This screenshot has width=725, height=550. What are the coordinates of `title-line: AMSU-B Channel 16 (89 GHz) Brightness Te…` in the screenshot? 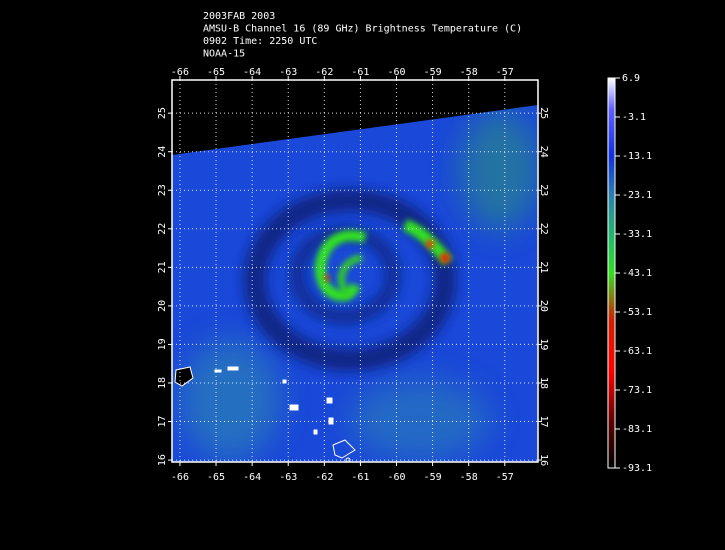 It's located at (362, 29).